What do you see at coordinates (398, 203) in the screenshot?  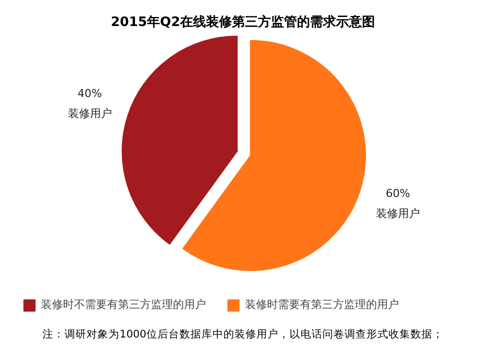 I see `data-label: 60% 装修用户` at bounding box center [398, 203].